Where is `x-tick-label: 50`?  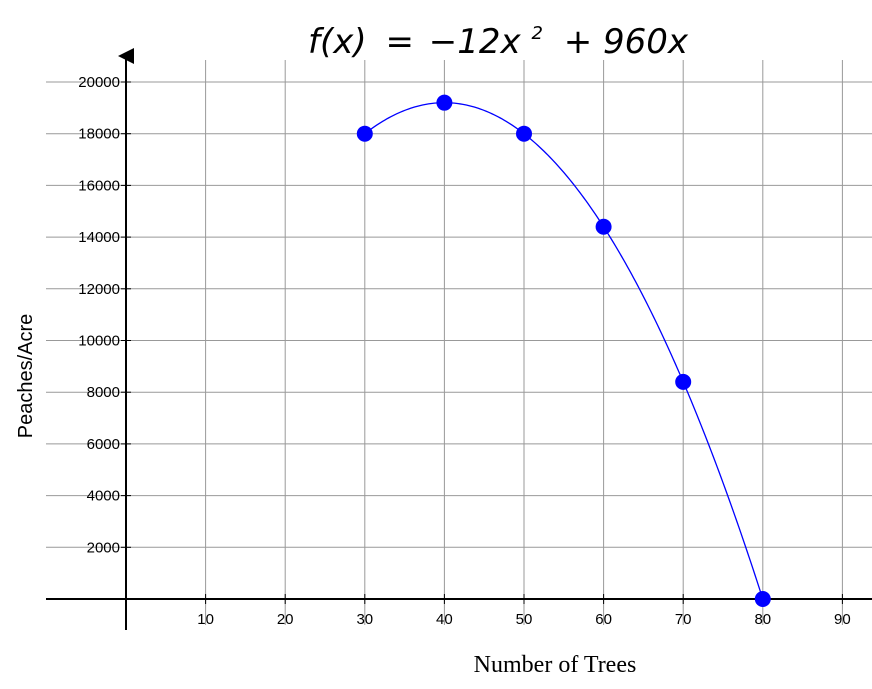 x-tick-label: 50 is located at coordinates (524, 619).